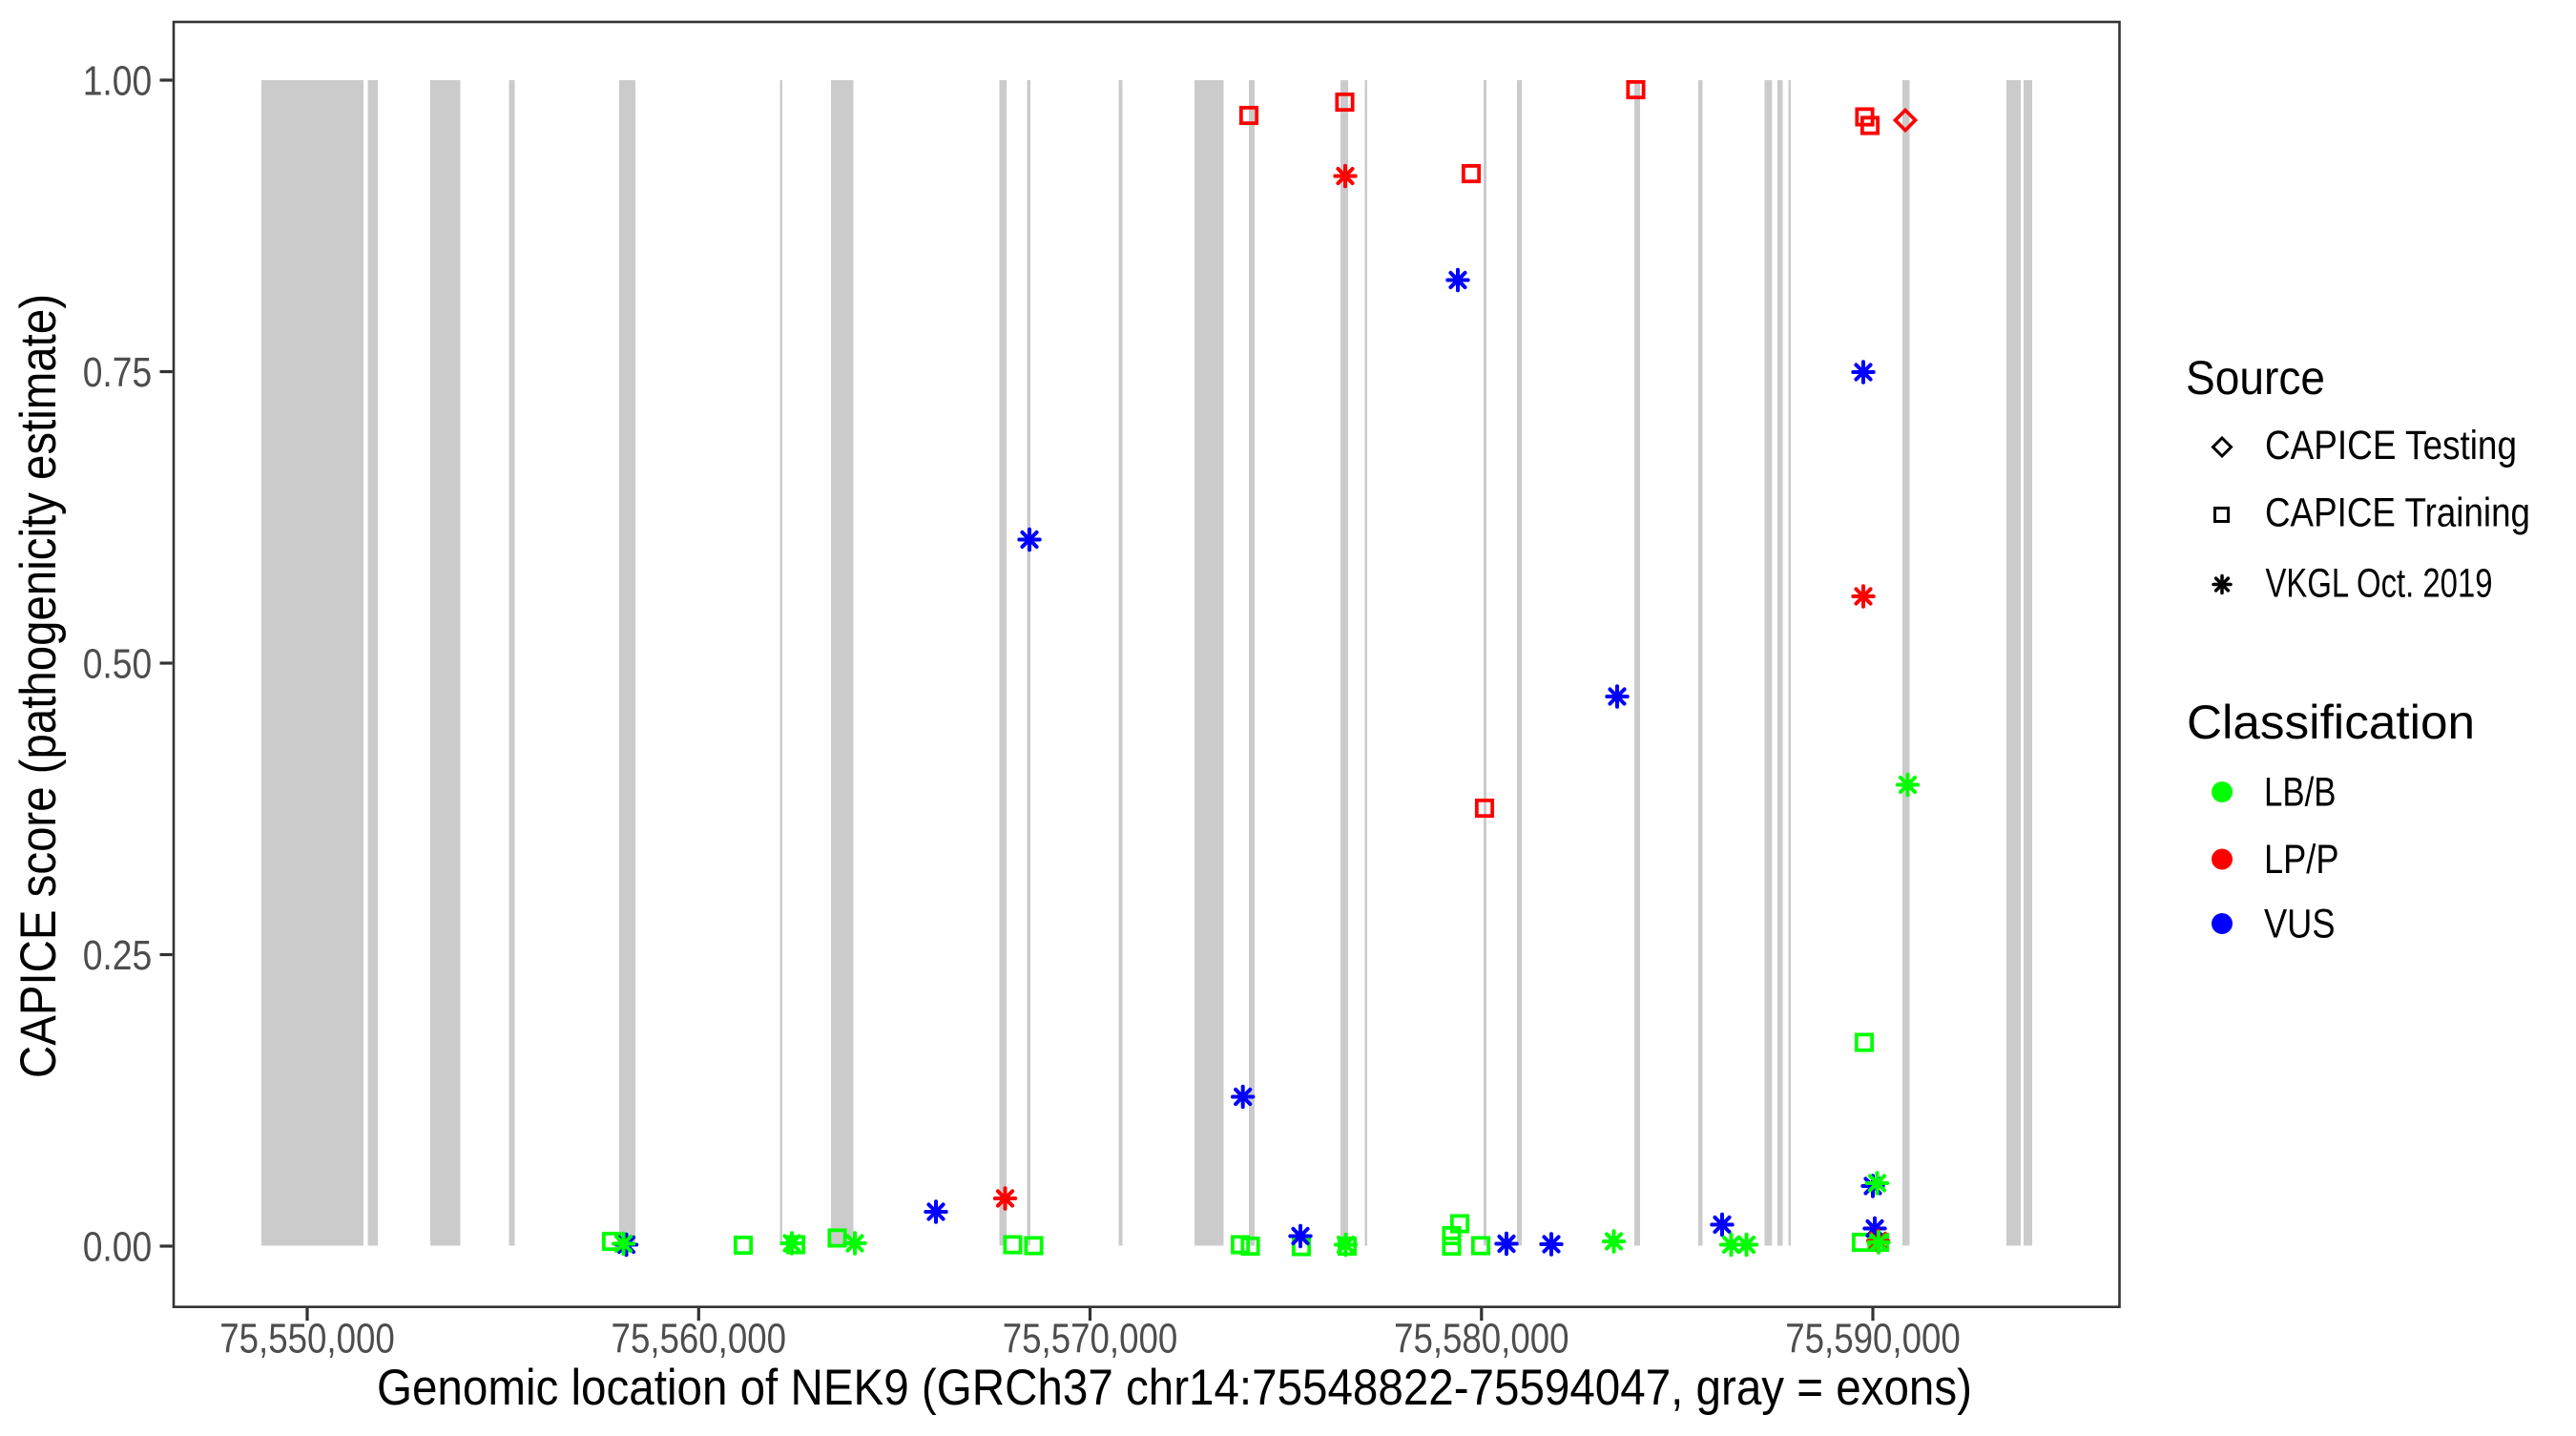  Describe the element at coordinates (1481, 1339) in the screenshot. I see `svg-text: 75,580,000` at that location.